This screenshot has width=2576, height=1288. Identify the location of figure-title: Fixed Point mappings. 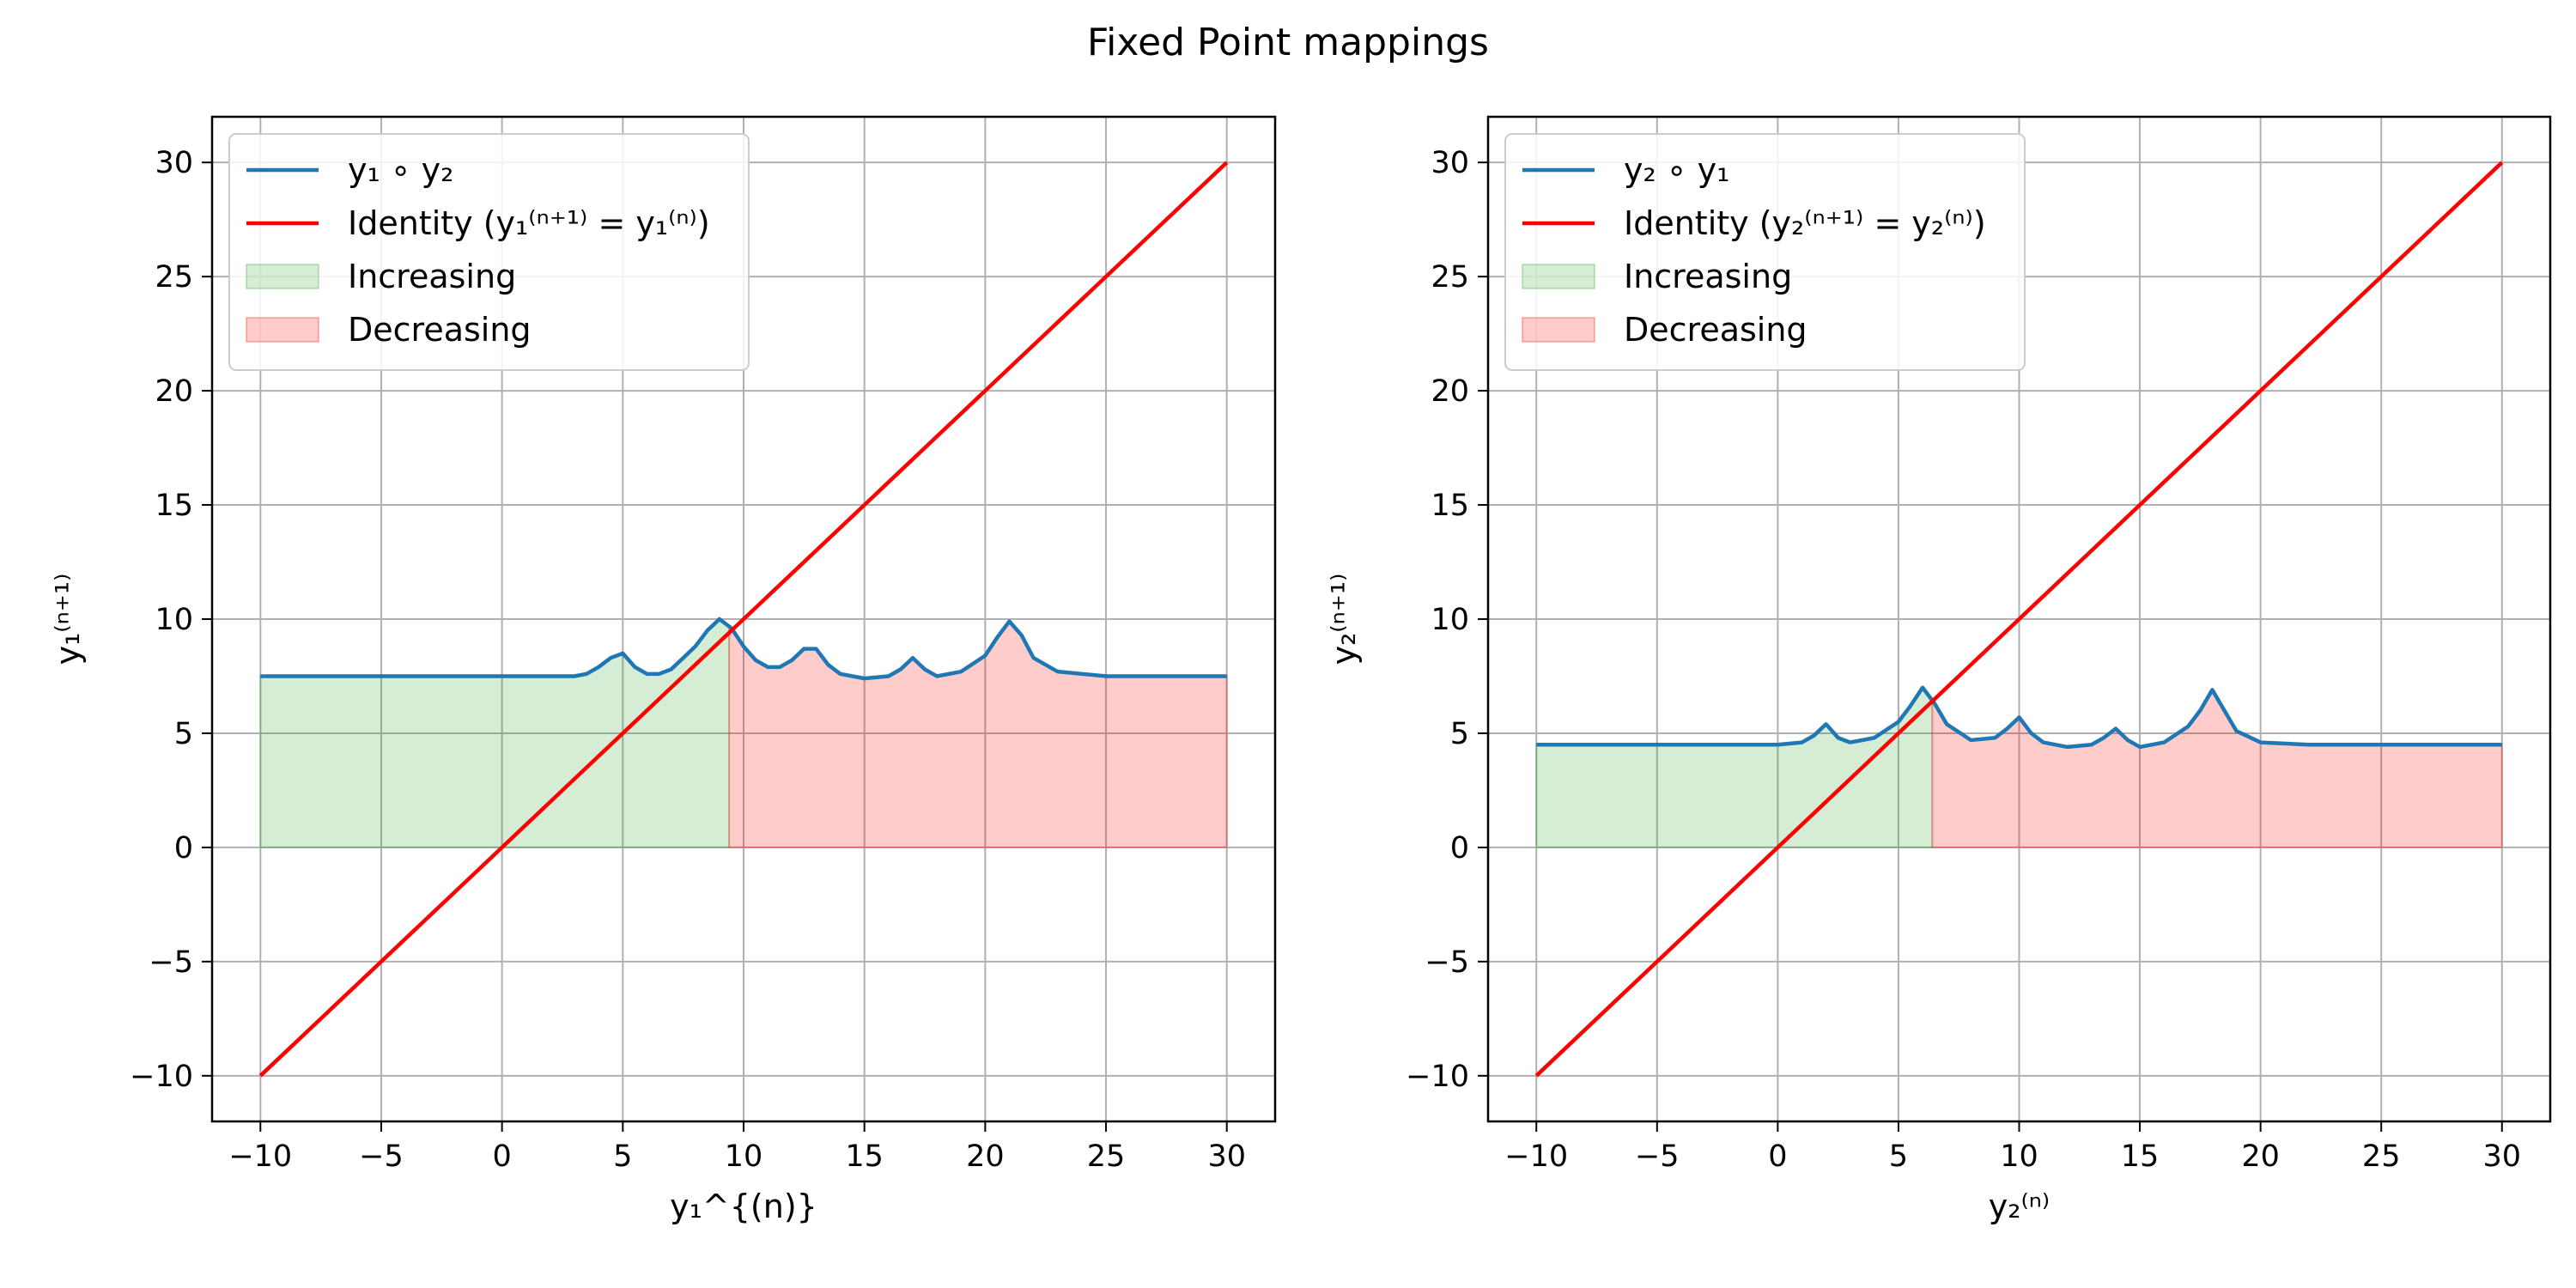
(1288, 42).